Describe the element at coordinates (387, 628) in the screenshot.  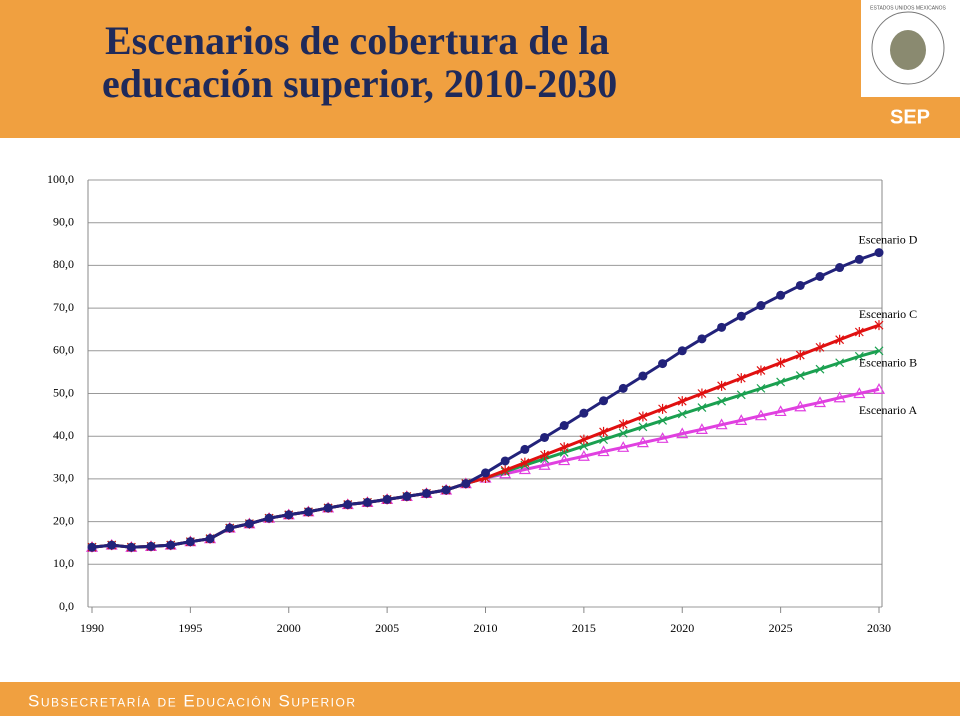
I see `x-tick-label: 2005` at that location.